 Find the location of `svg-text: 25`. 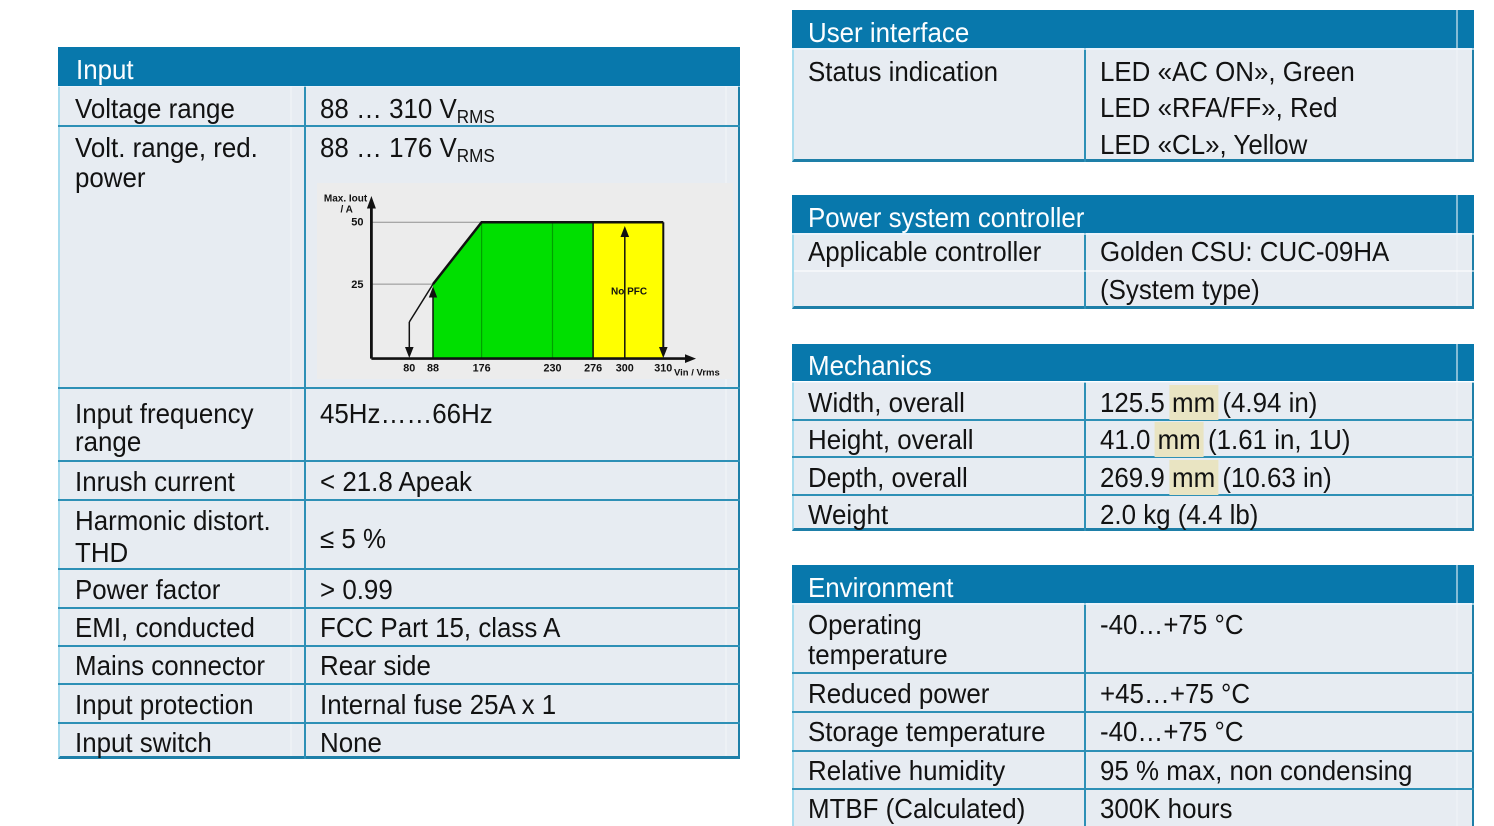

svg-text: 25 is located at coordinates (357, 285).